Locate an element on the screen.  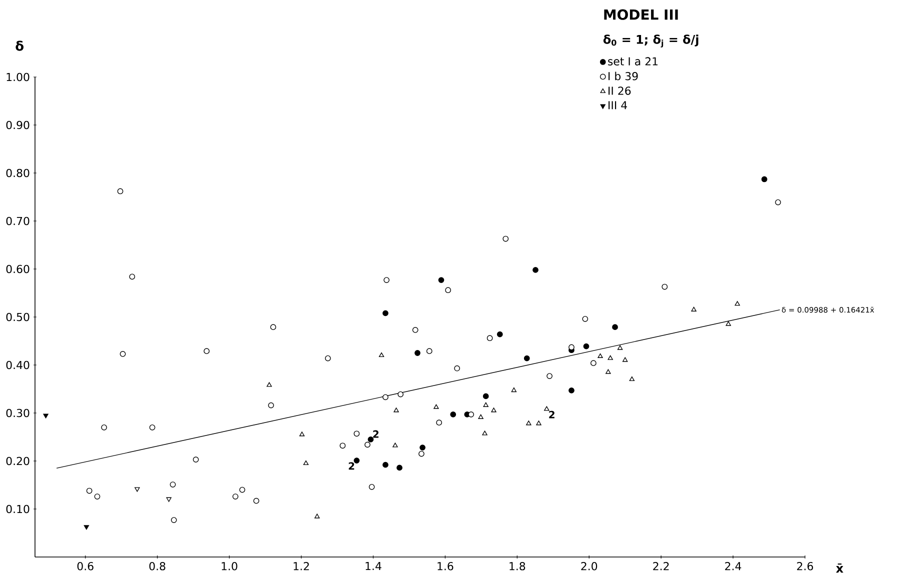
x-tick-label: 2.0 is located at coordinates (589, 566).